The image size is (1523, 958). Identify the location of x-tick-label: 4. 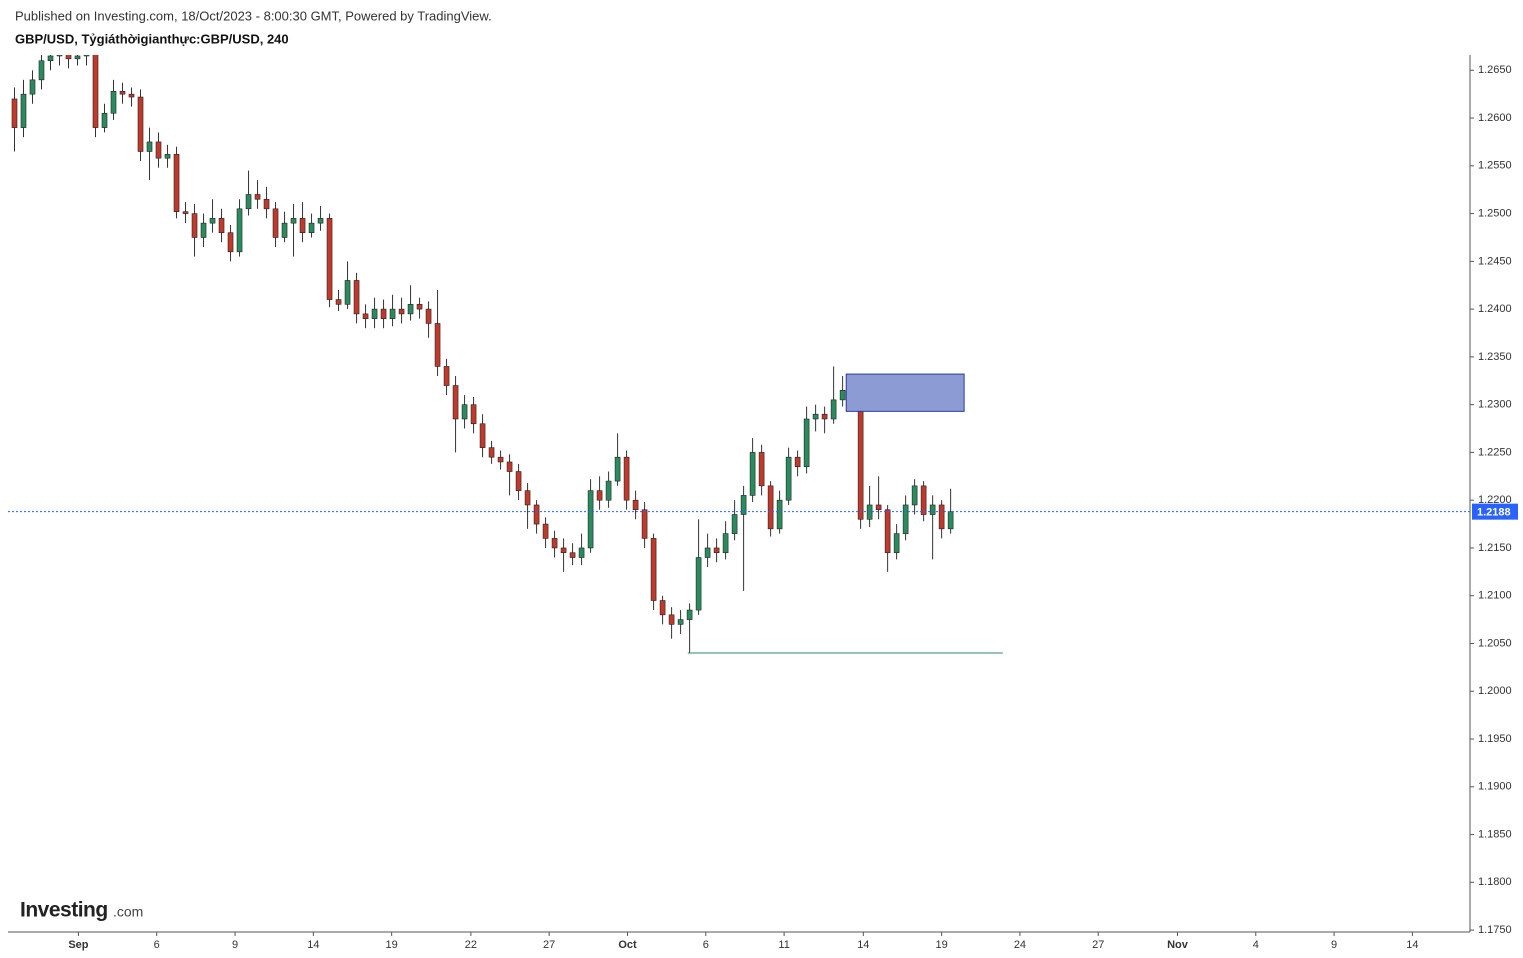
(1256, 945).